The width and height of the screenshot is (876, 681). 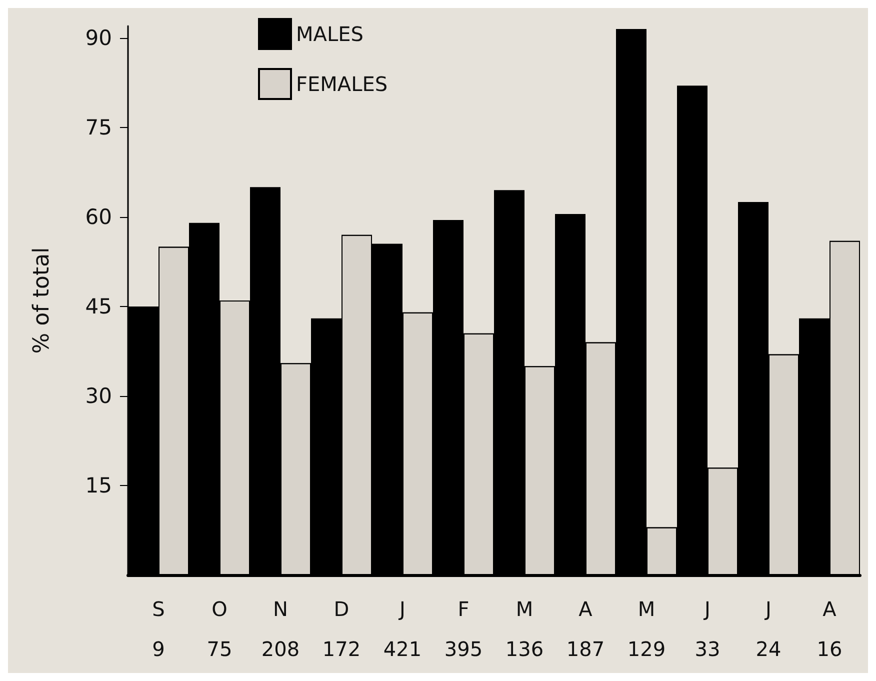 What do you see at coordinates (280, 629) in the screenshot?
I see `x-tick-label: N 208` at bounding box center [280, 629].